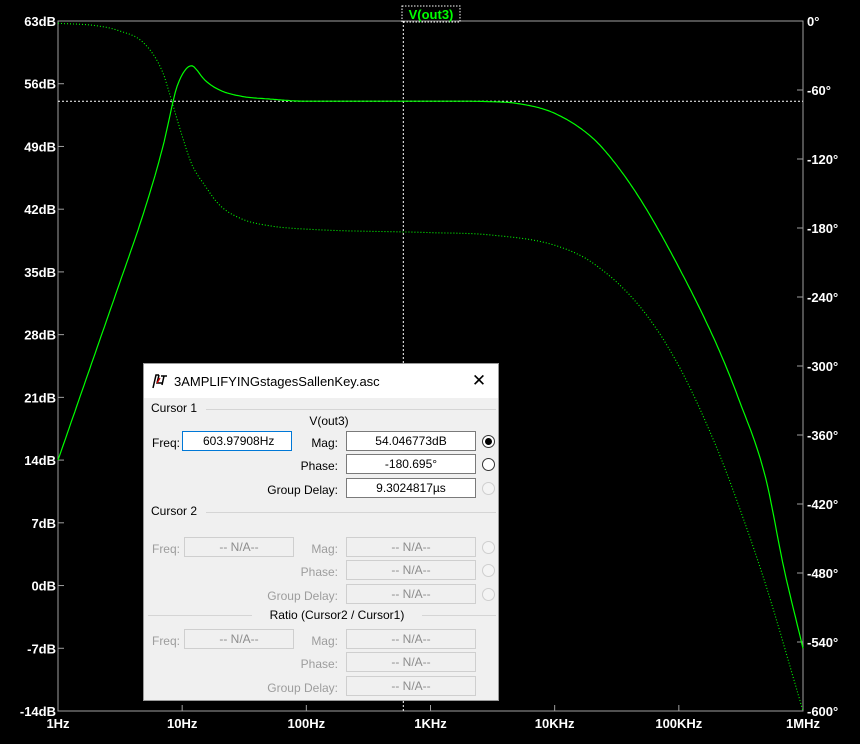 This screenshot has width=860, height=744. I want to click on trace-legend: V(out3), so click(431, 14).